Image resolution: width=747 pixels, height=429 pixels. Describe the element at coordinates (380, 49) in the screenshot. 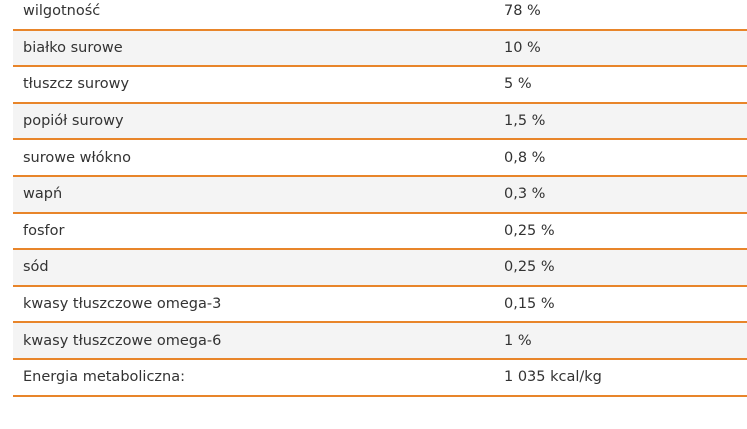

I see `table-row: białko surowe 10 %` at that location.